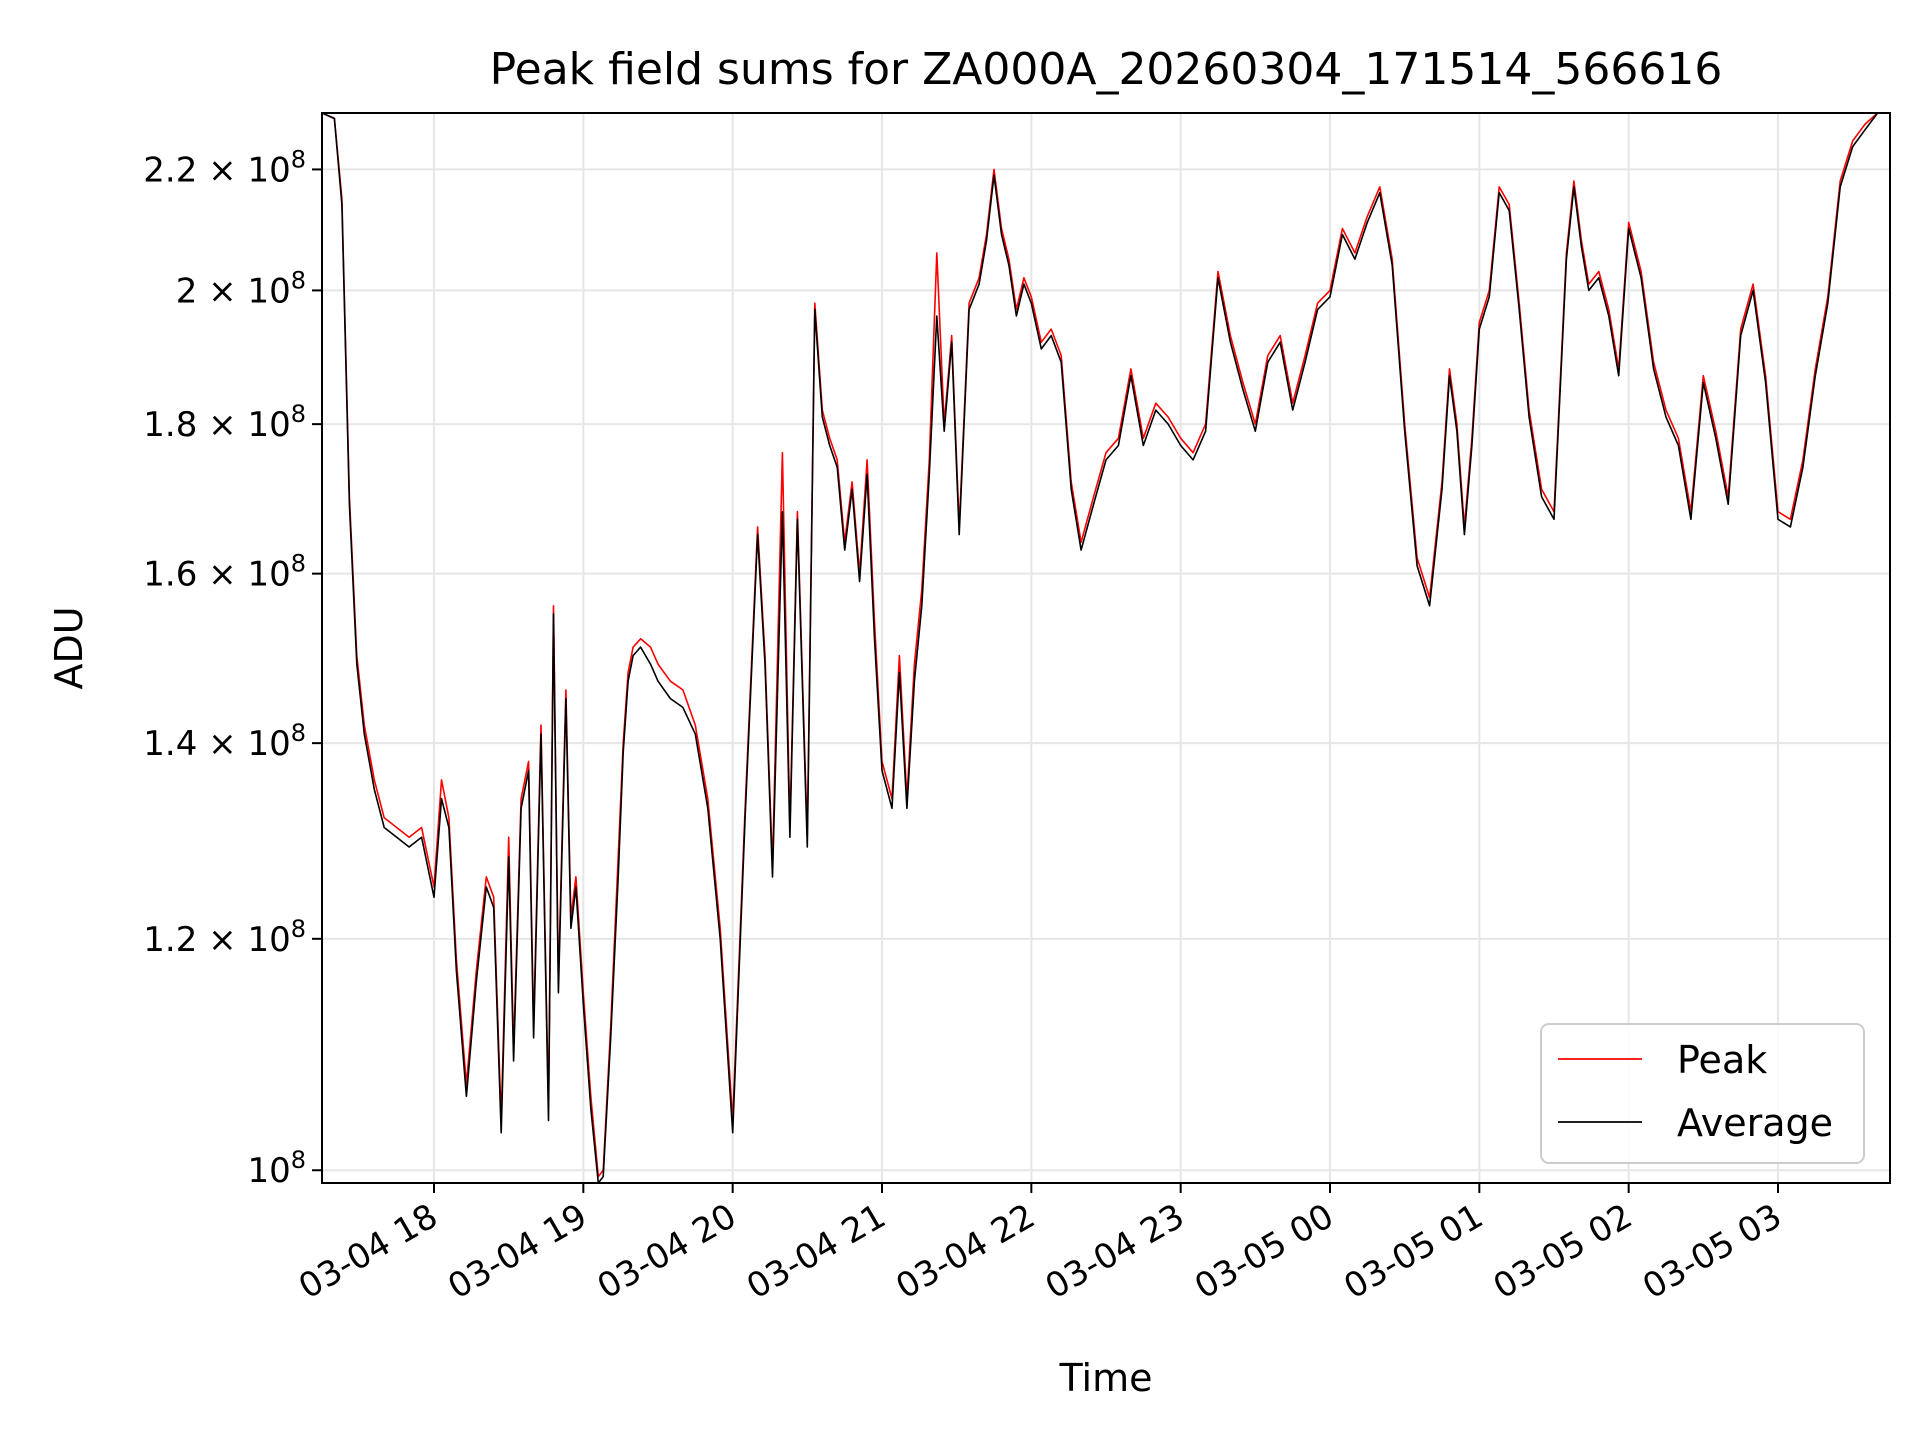  I want to click on y-tick-label: 1.2 × 108, so click(224, 937).